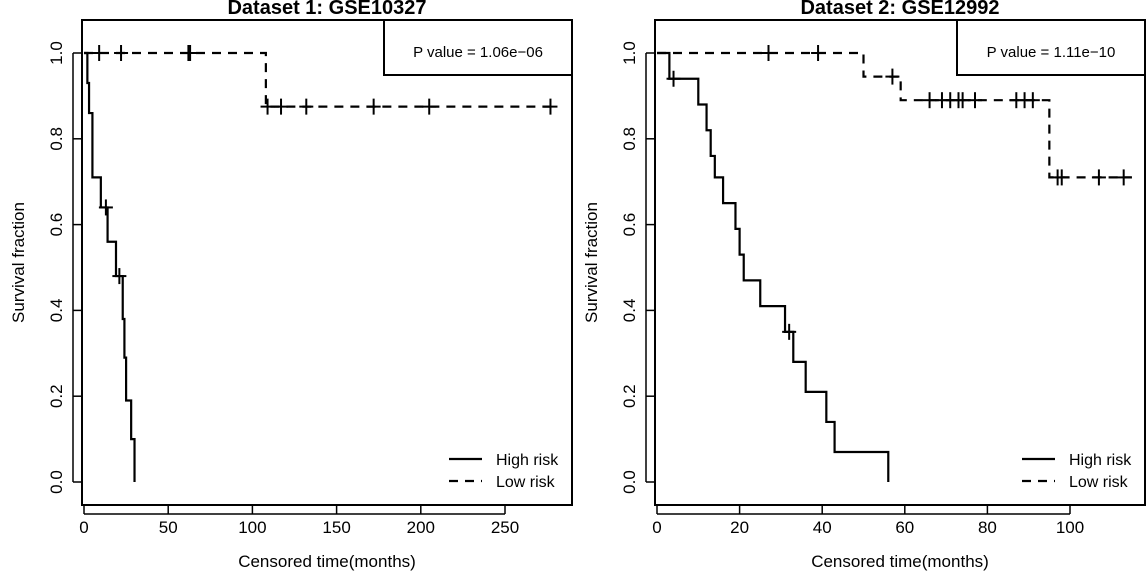 The height and width of the screenshot is (573, 1146). I want to click on chart-title: Dataset 1: GSE10327, so click(326, 9).